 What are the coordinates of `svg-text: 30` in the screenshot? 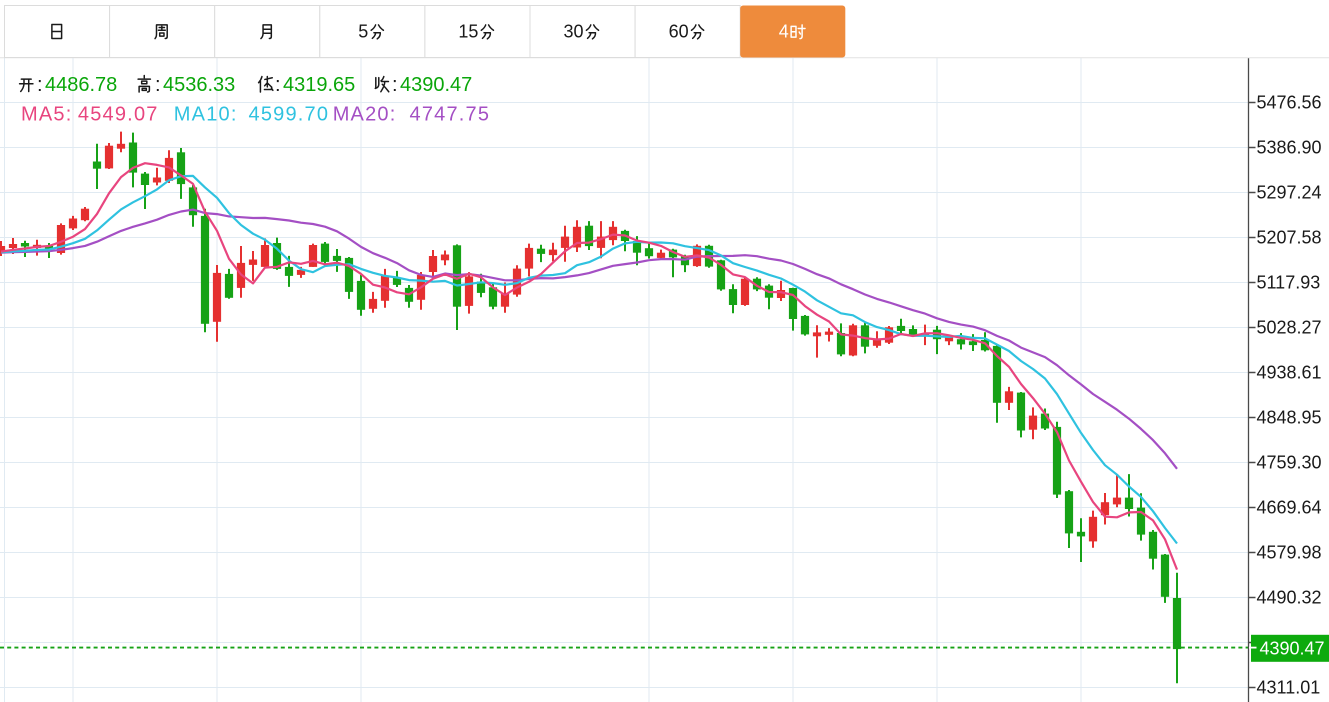 It's located at (574, 32).